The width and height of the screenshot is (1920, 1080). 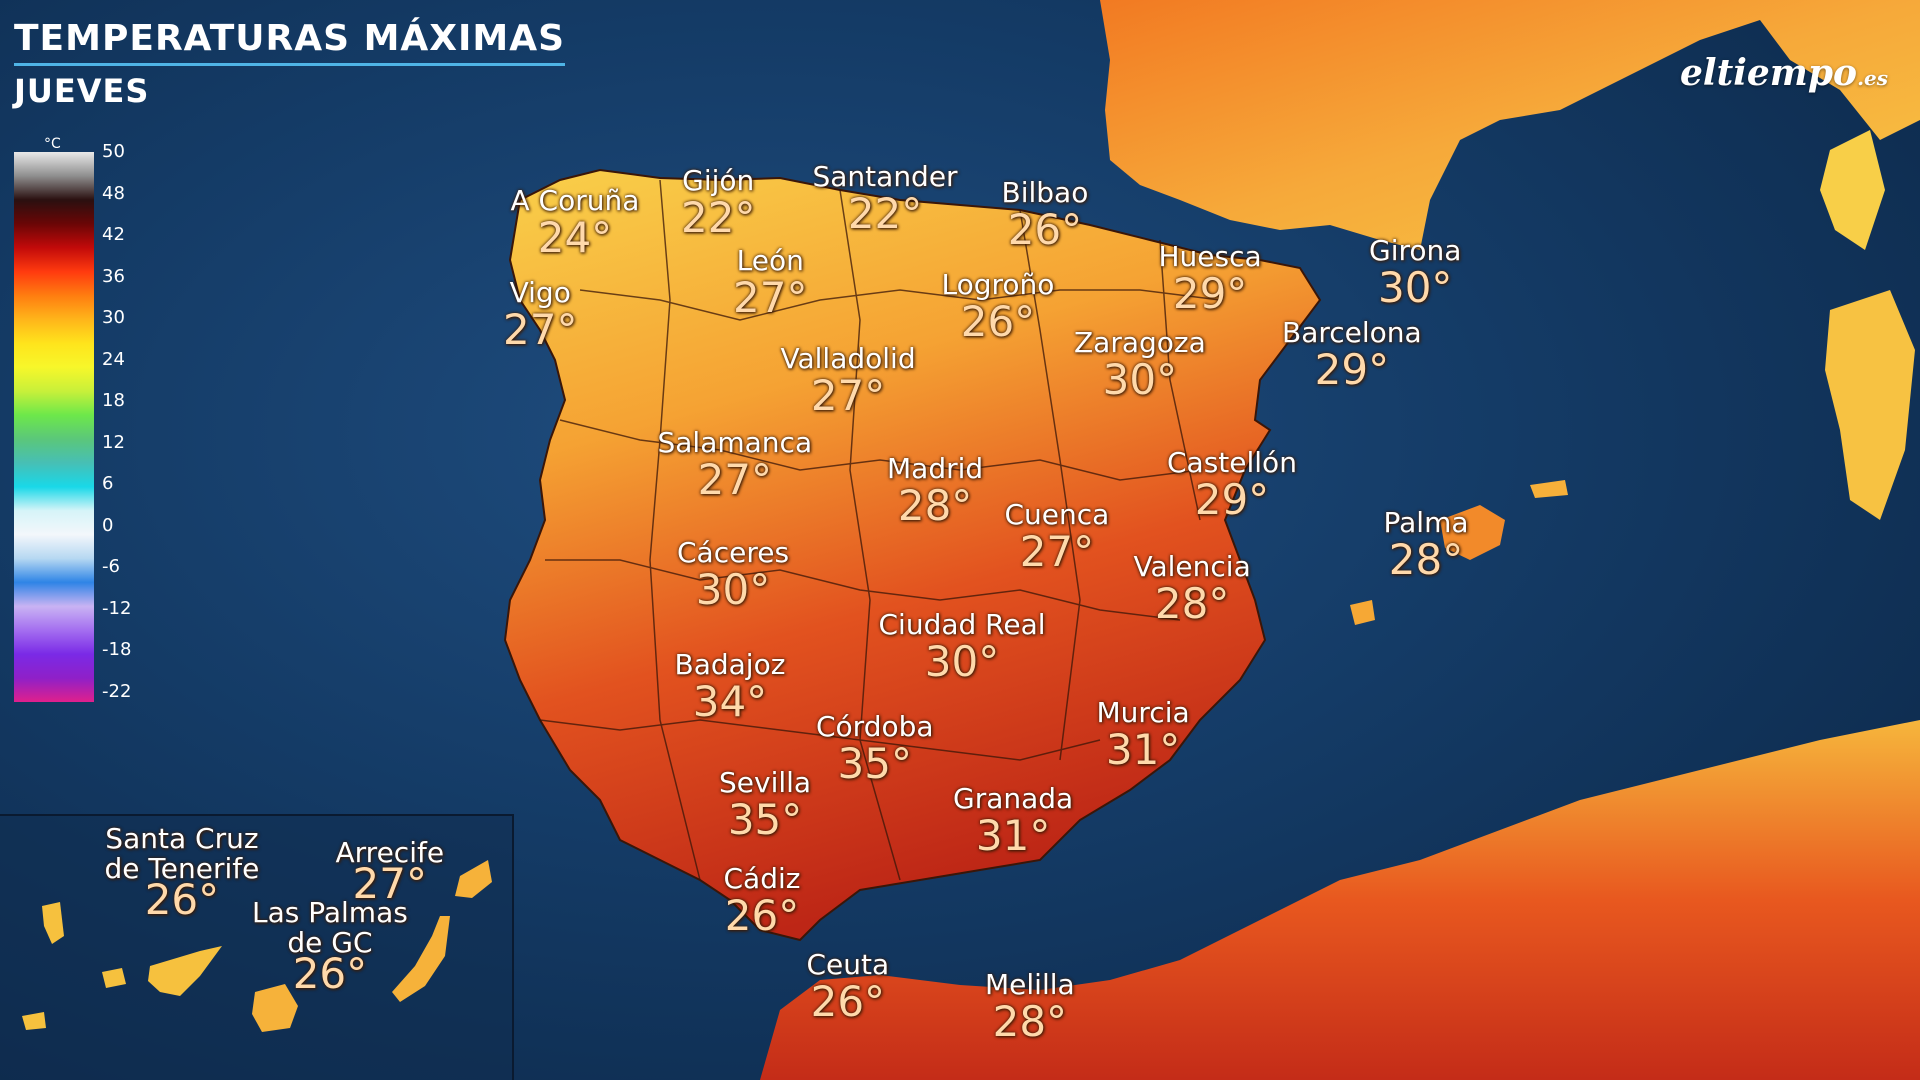 What do you see at coordinates (1057, 514) in the screenshot?
I see `city-name: Cuenca` at bounding box center [1057, 514].